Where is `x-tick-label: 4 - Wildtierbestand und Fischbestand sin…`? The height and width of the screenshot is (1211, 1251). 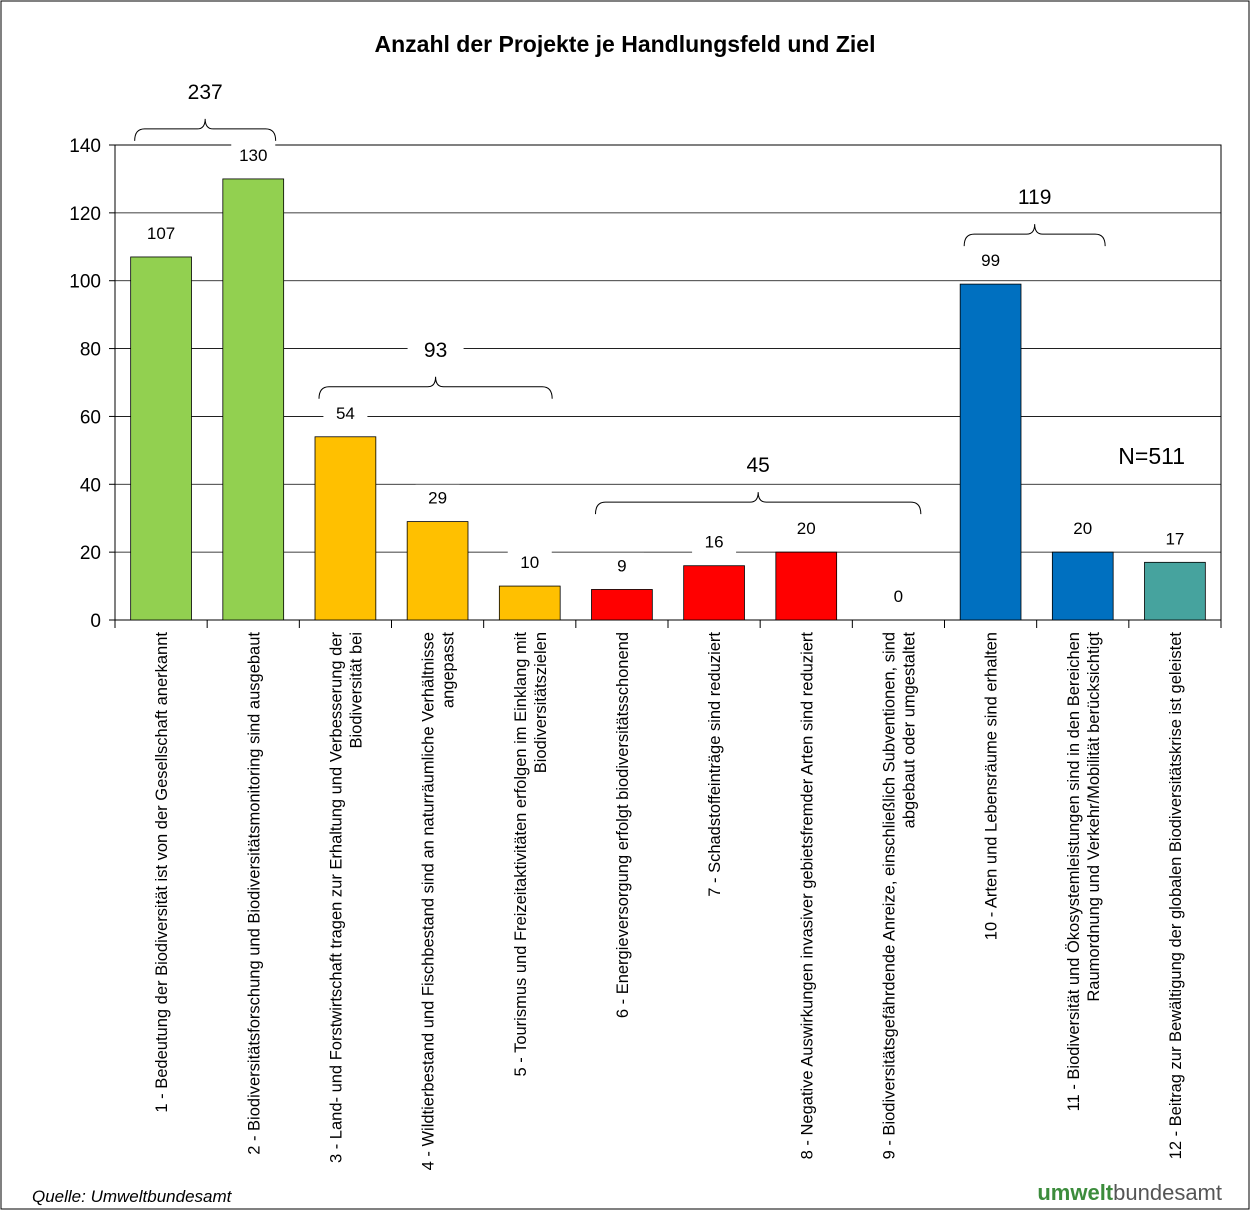
x-tick-label: 4 - Wildtierbestand und Fischbestand sin… is located at coordinates (439, 901).